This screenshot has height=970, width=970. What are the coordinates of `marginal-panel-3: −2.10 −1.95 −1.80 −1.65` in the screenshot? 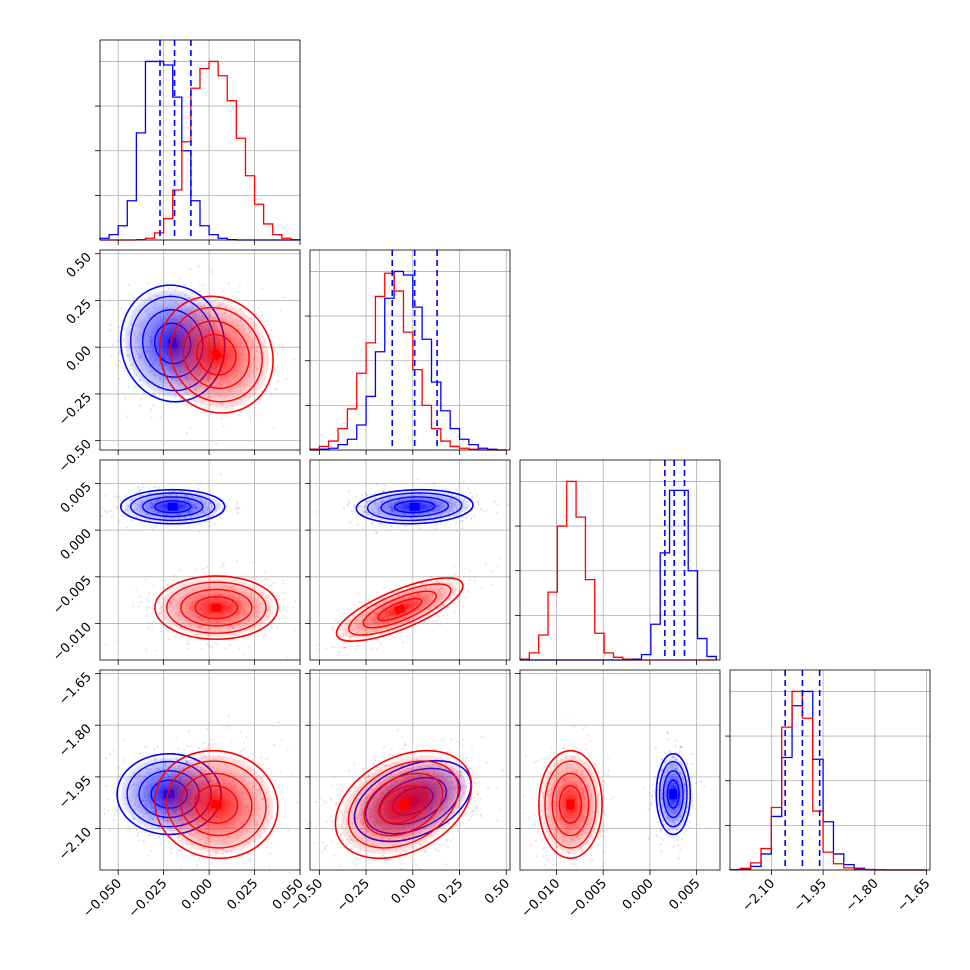 It's located at (829, 792).